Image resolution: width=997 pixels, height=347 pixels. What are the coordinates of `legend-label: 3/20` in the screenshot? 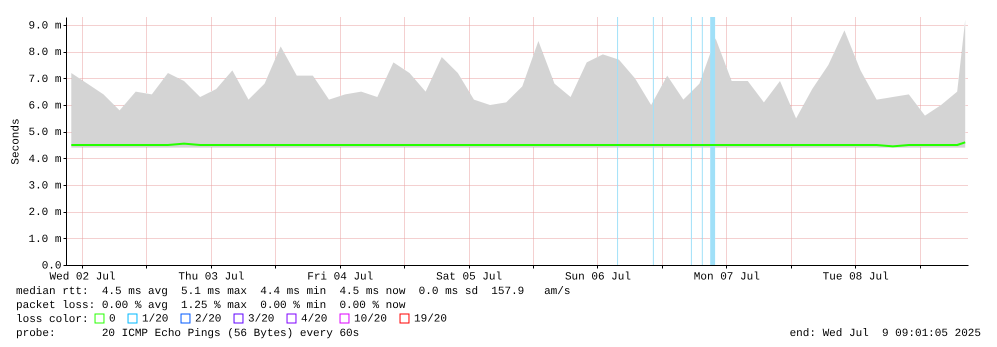 It's located at (261, 320).